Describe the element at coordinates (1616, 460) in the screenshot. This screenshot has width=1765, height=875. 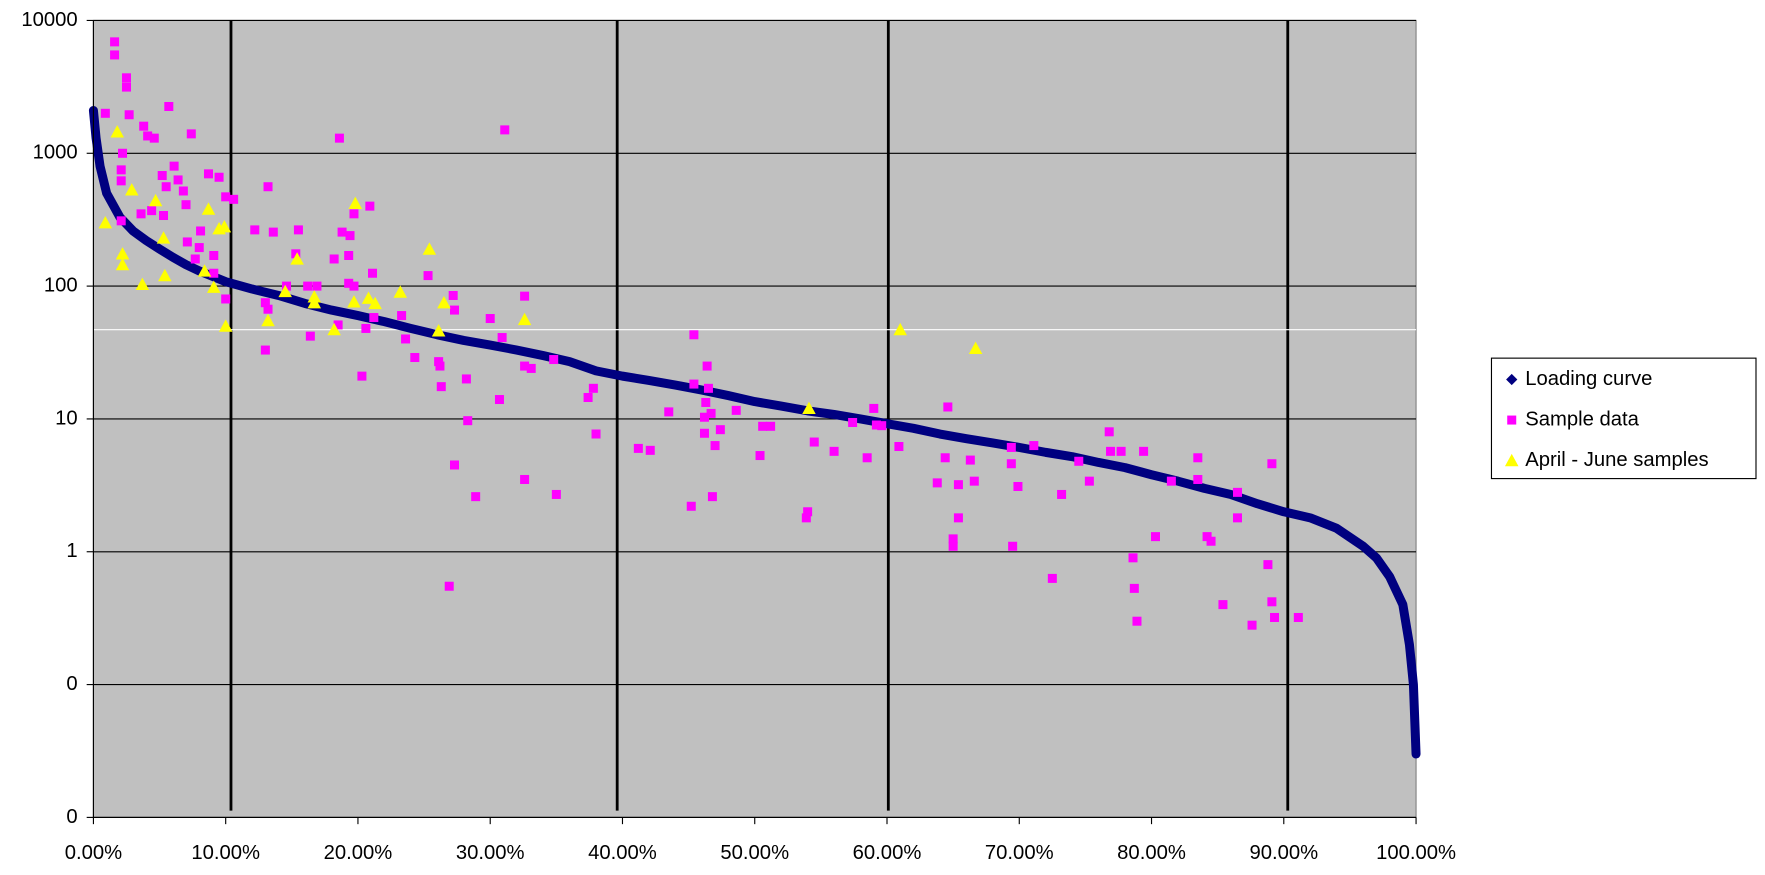
I see `legend-label: April - June samples` at that location.